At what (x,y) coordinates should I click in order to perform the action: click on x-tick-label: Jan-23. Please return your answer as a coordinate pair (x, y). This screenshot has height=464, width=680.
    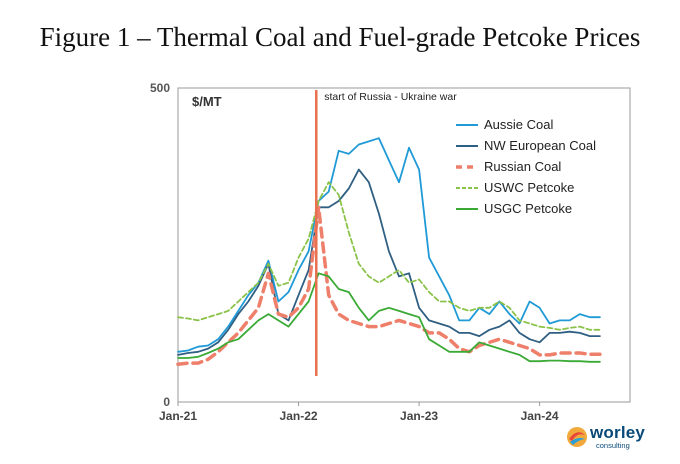
    Looking at the image, I should click on (419, 416).